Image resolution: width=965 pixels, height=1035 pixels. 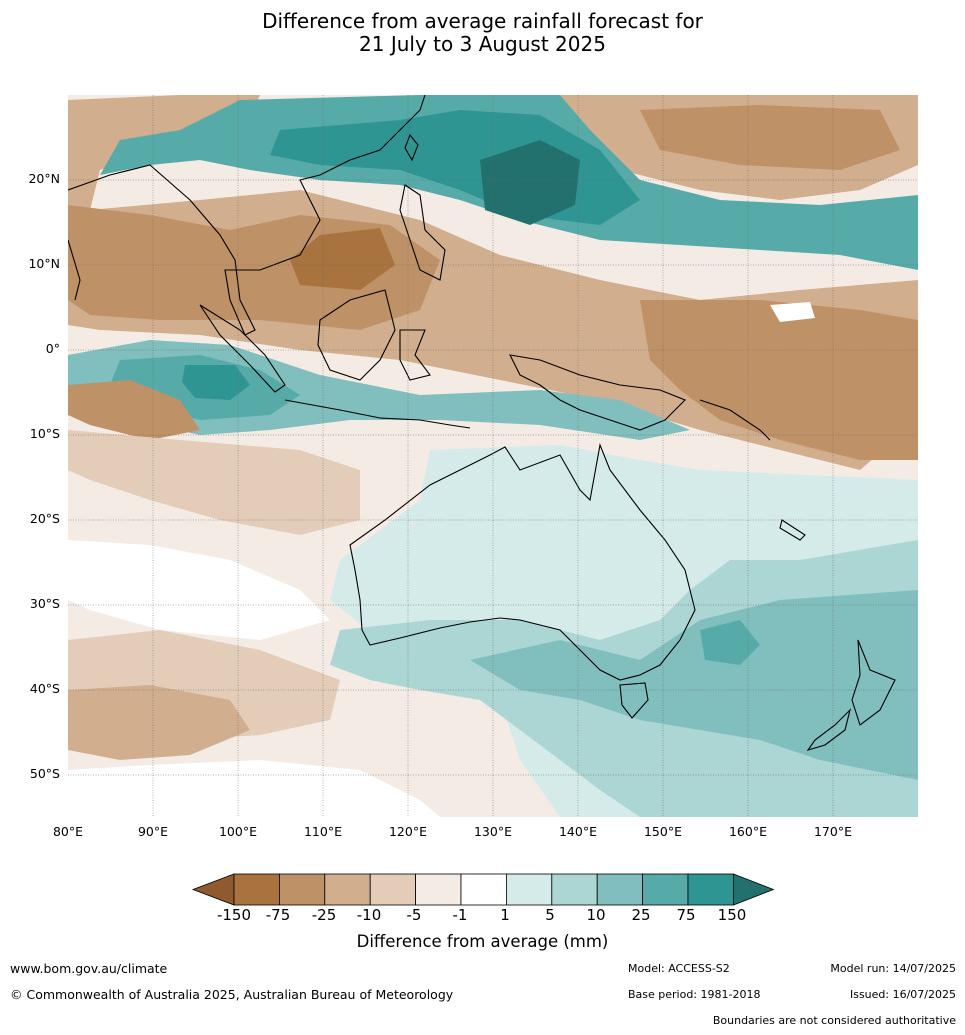 What do you see at coordinates (214, 482) in the screenshot?
I see `dry-region-tropical-s` at bounding box center [214, 482].